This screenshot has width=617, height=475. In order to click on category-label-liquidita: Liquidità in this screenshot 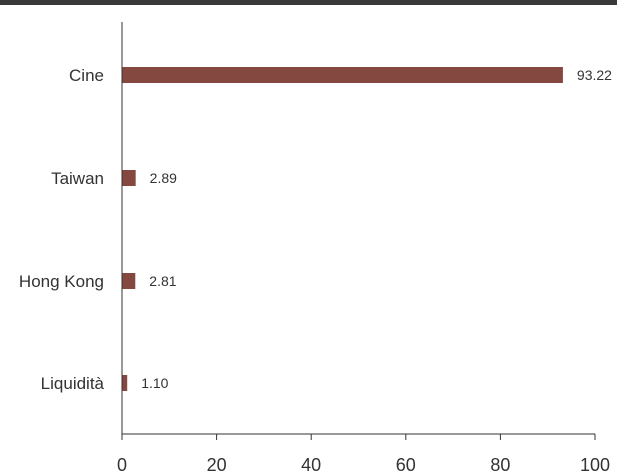, I will do `click(73, 383)`.